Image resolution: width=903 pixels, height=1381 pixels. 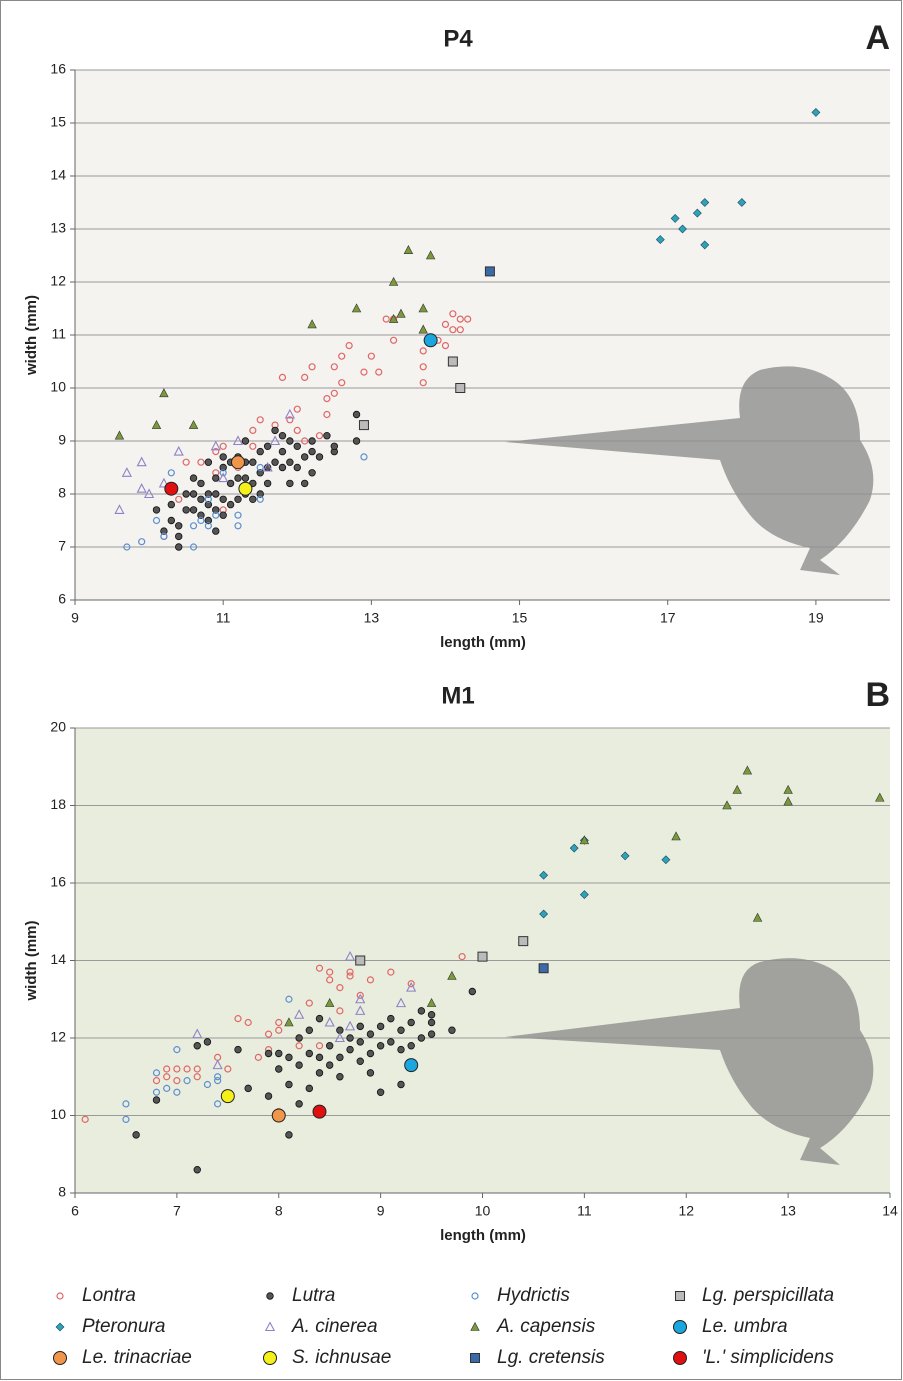 I want to click on x-tick-label: 8, so click(x=279, y=1211).